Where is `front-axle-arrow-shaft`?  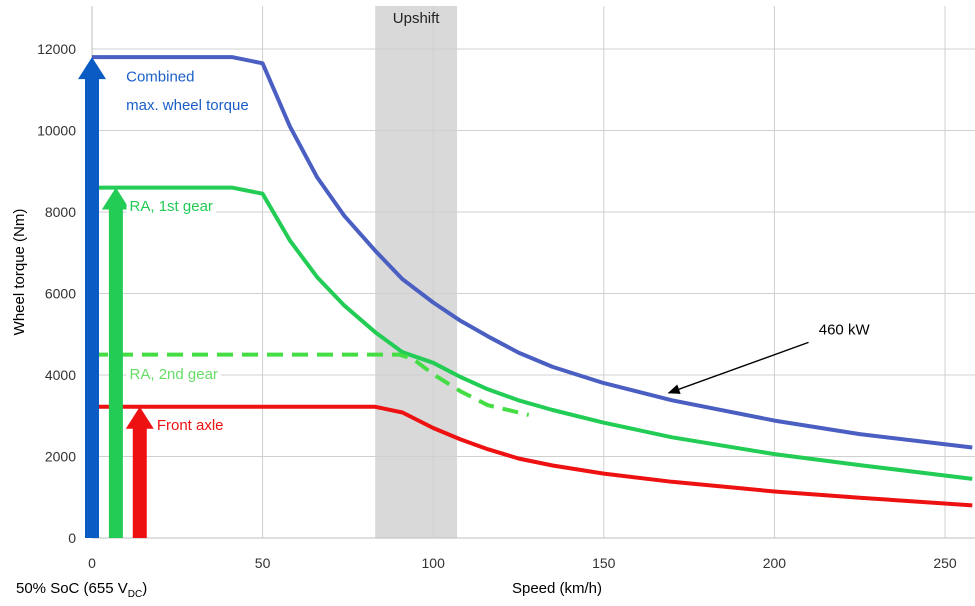 front-axle-arrow-shaft is located at coordinates (139, 482).